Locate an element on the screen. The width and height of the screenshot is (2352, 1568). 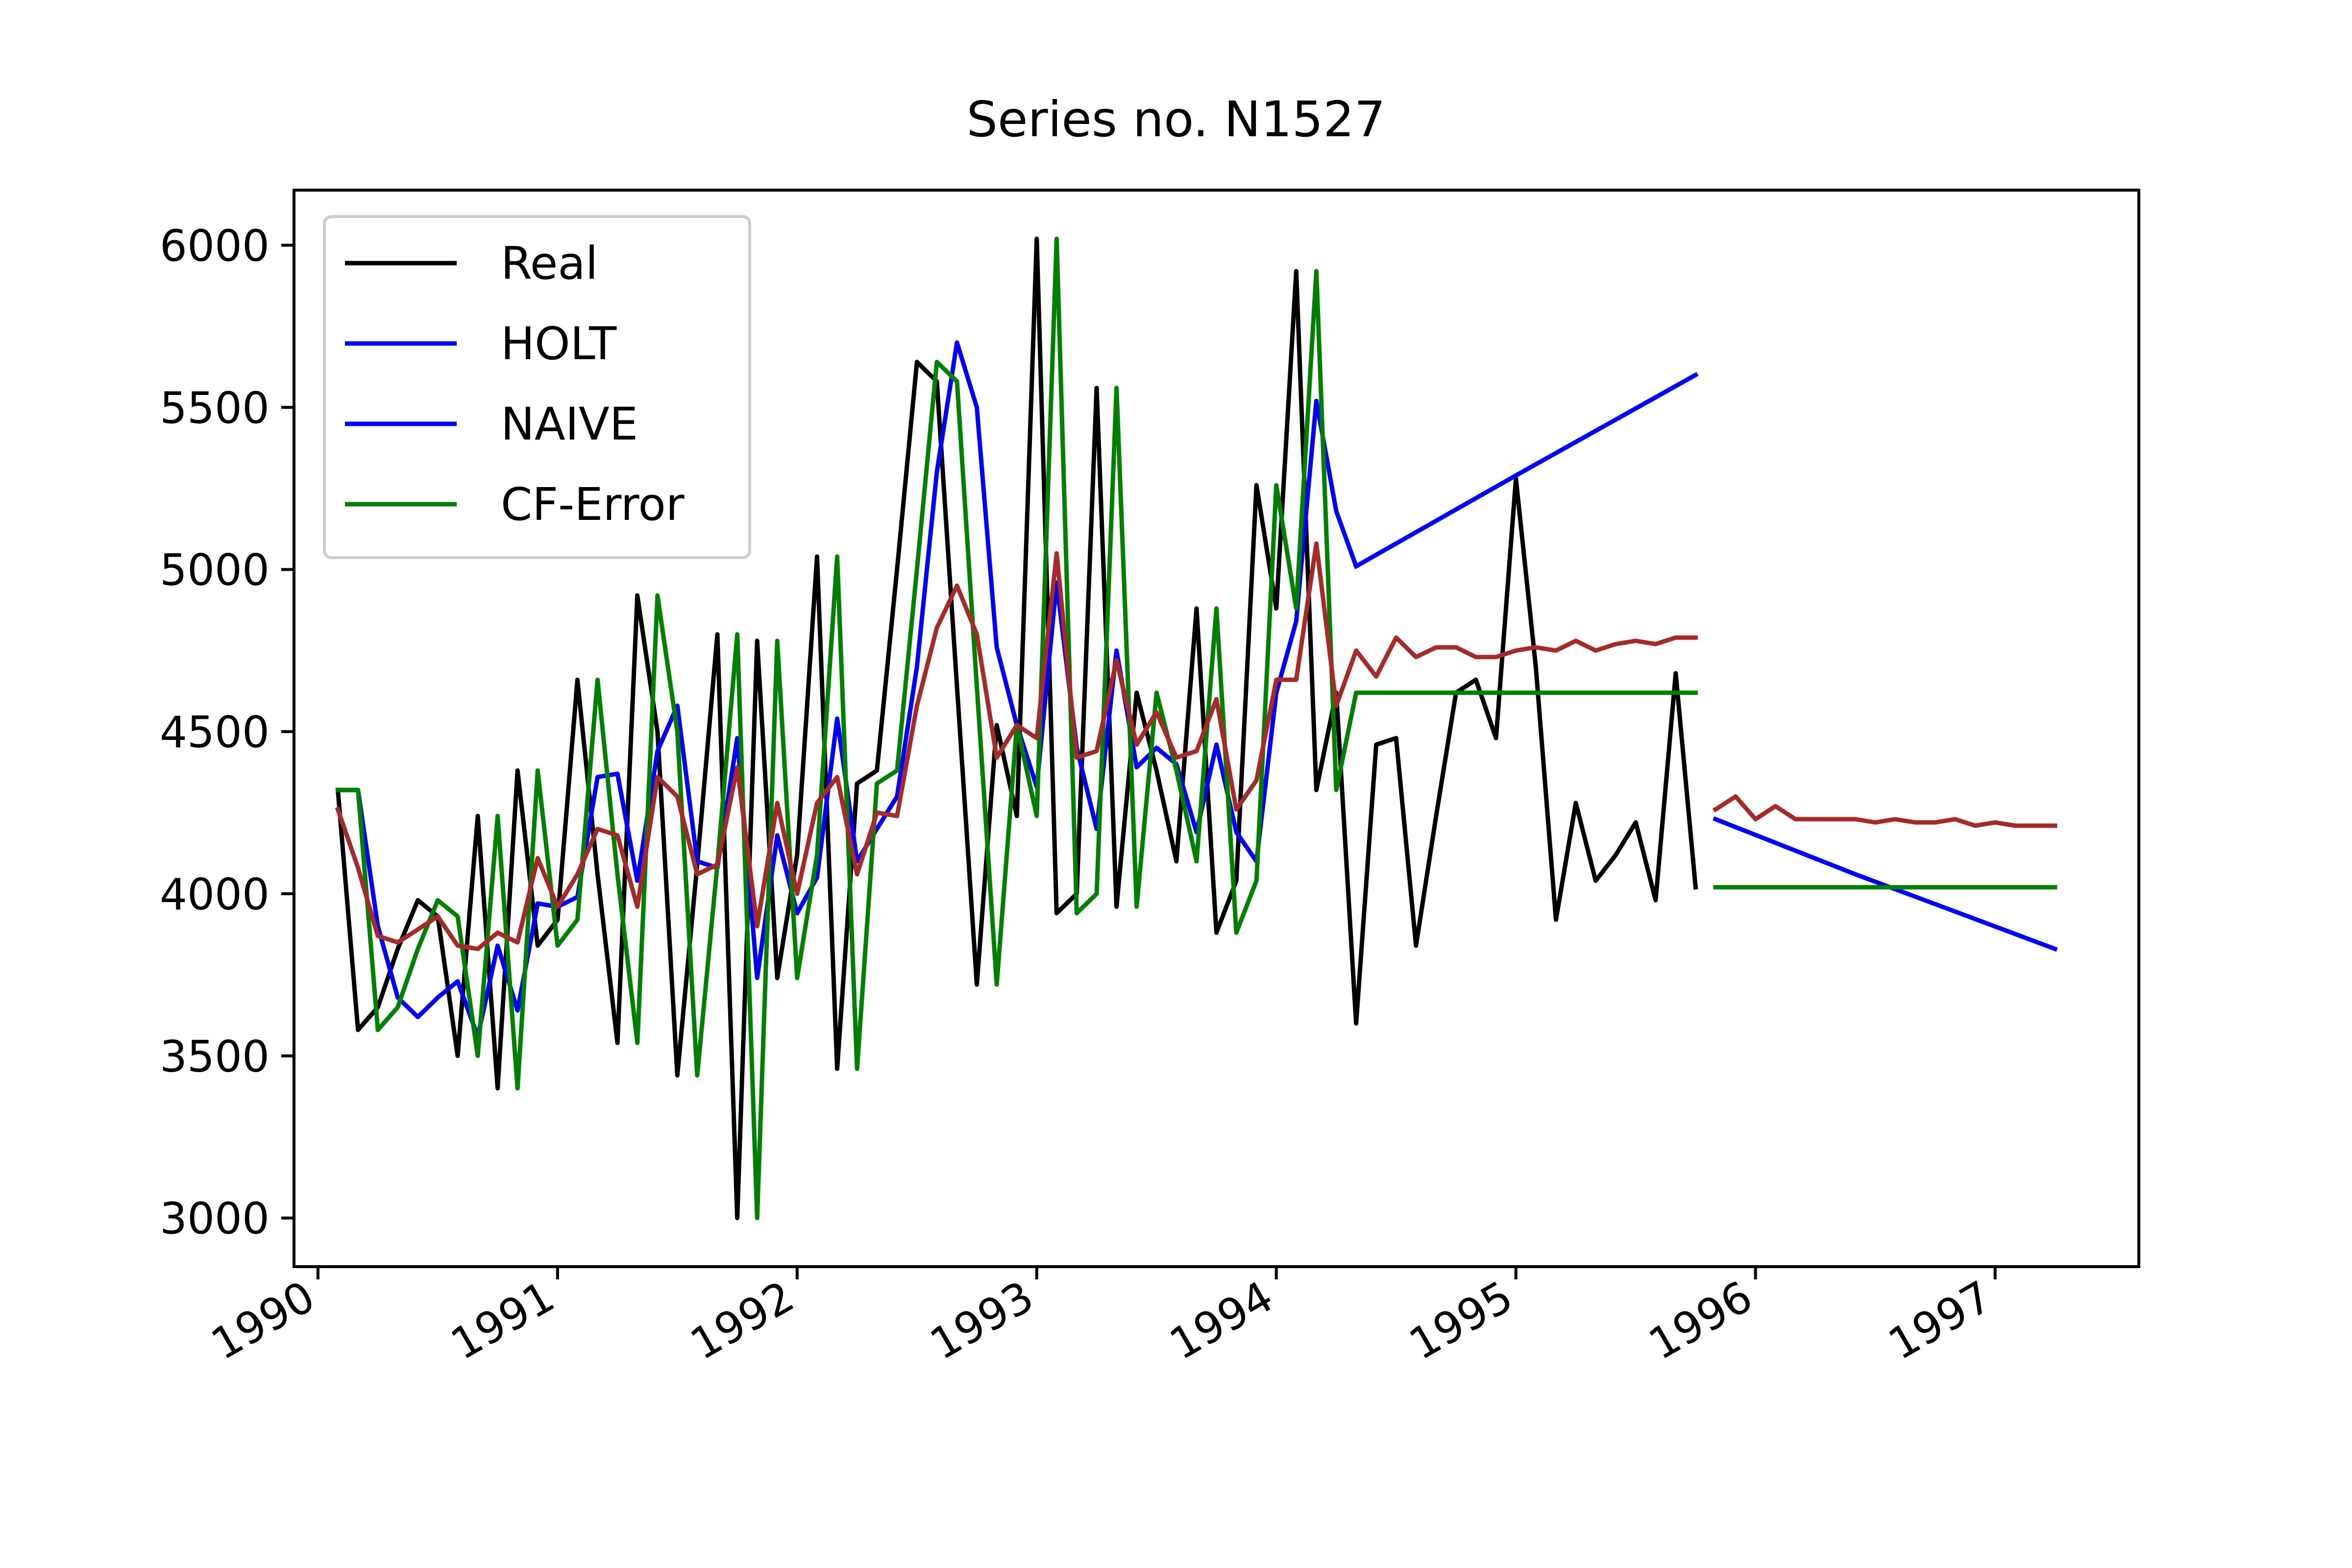
legend-label: CF-Error is located at coordinates (593, 505).